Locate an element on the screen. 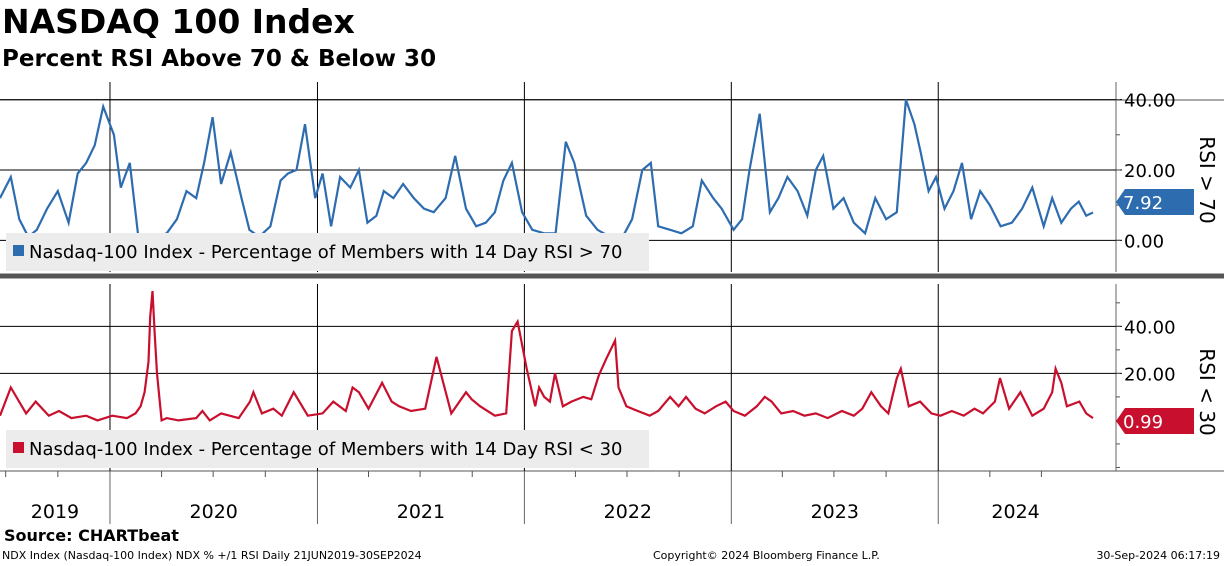  x-axis: 2019 2020 2021 2022 2023 2024 is located at coordinates (523, 497).